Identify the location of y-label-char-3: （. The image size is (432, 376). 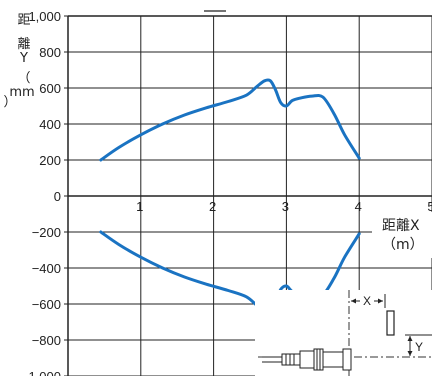
(23, 78).